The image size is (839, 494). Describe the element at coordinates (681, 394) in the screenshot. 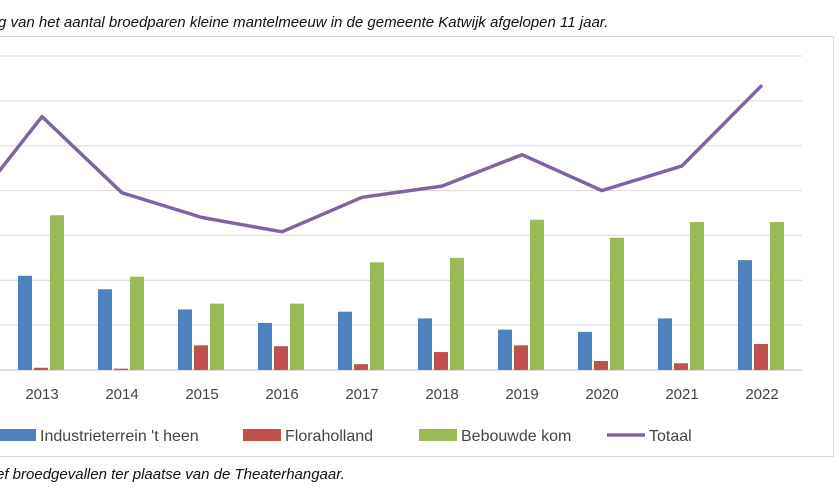

I see `x-tick-label: 2021` at that location.